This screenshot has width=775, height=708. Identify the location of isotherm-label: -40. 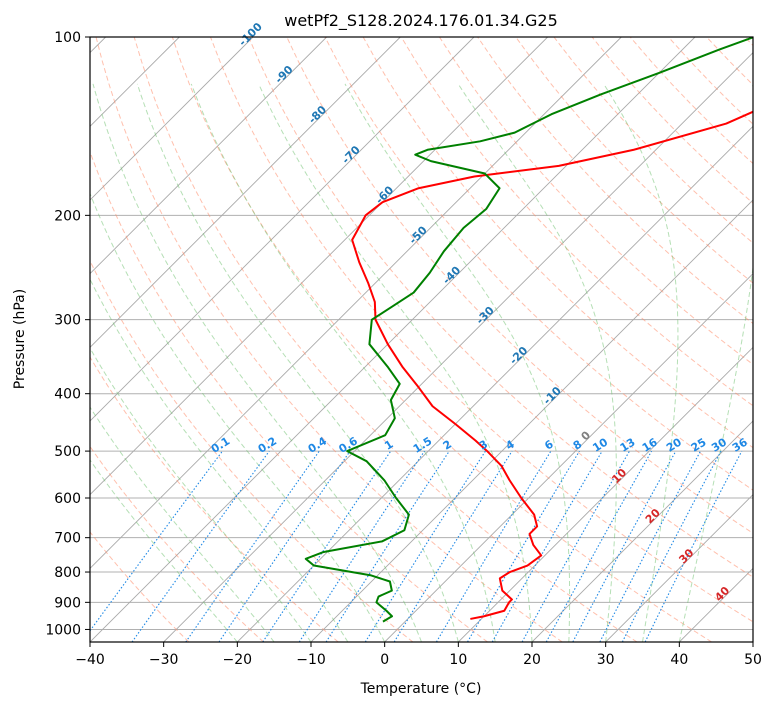
(451, 274).